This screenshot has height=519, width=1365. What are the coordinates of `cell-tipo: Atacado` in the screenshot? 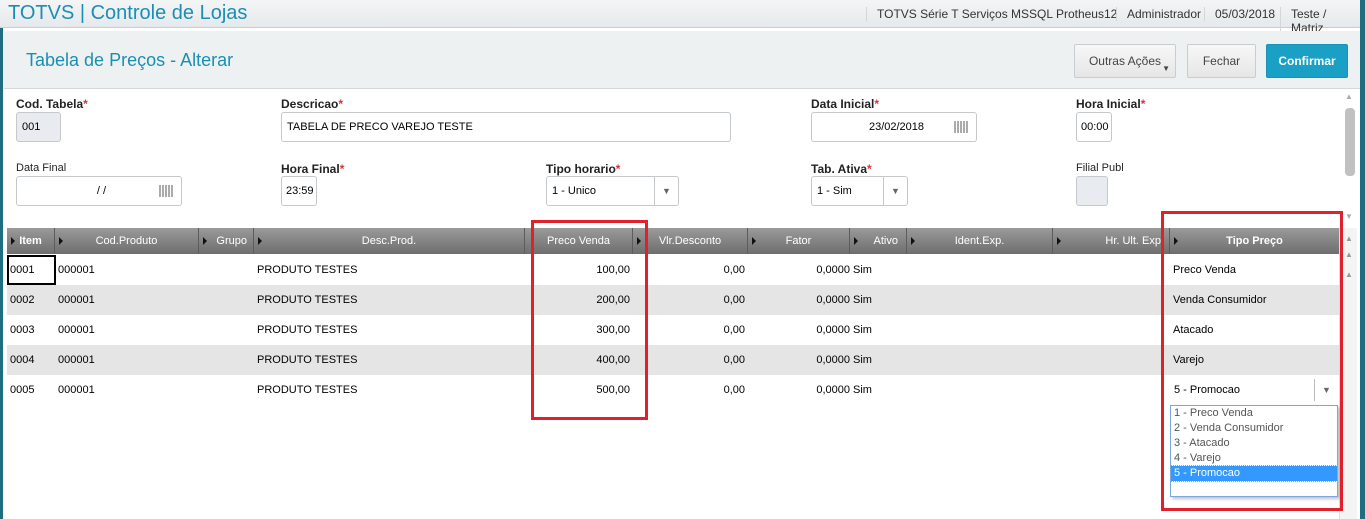 It's located at (1193, 330).